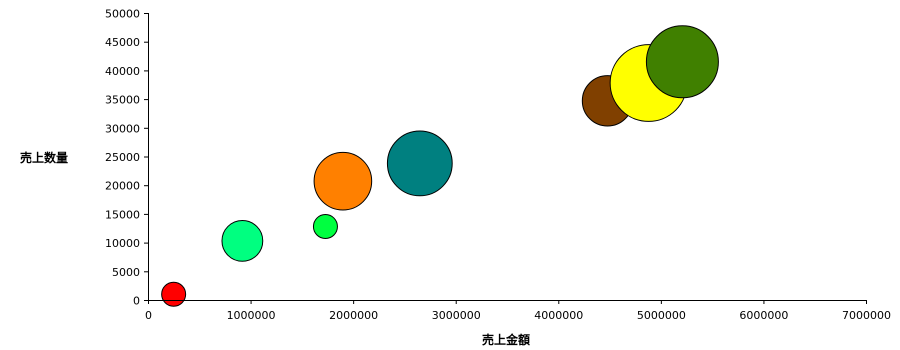 The image size is (900, 350). What do you see at coordinates (866, 315) in the screenshot?
I see `x-tick-label: 7000000` at bounding box center [866, 315].